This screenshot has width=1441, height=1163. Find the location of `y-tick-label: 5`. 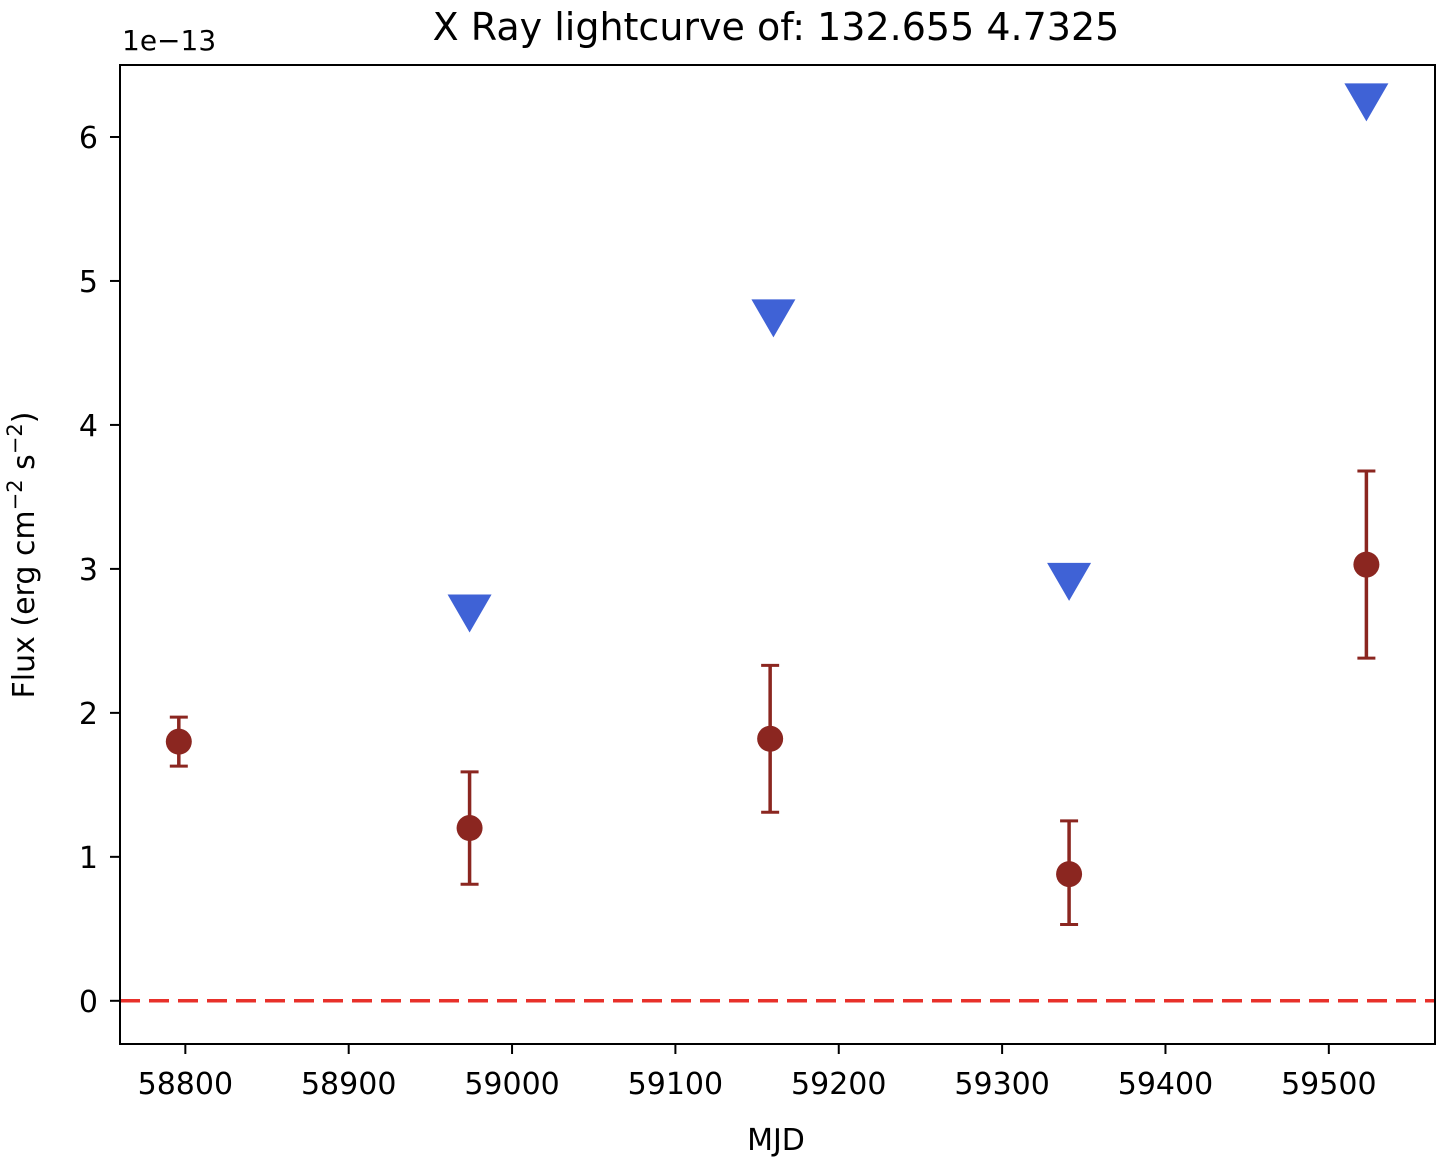

y-tick-label: 5 is located at coordinates (88, 282).